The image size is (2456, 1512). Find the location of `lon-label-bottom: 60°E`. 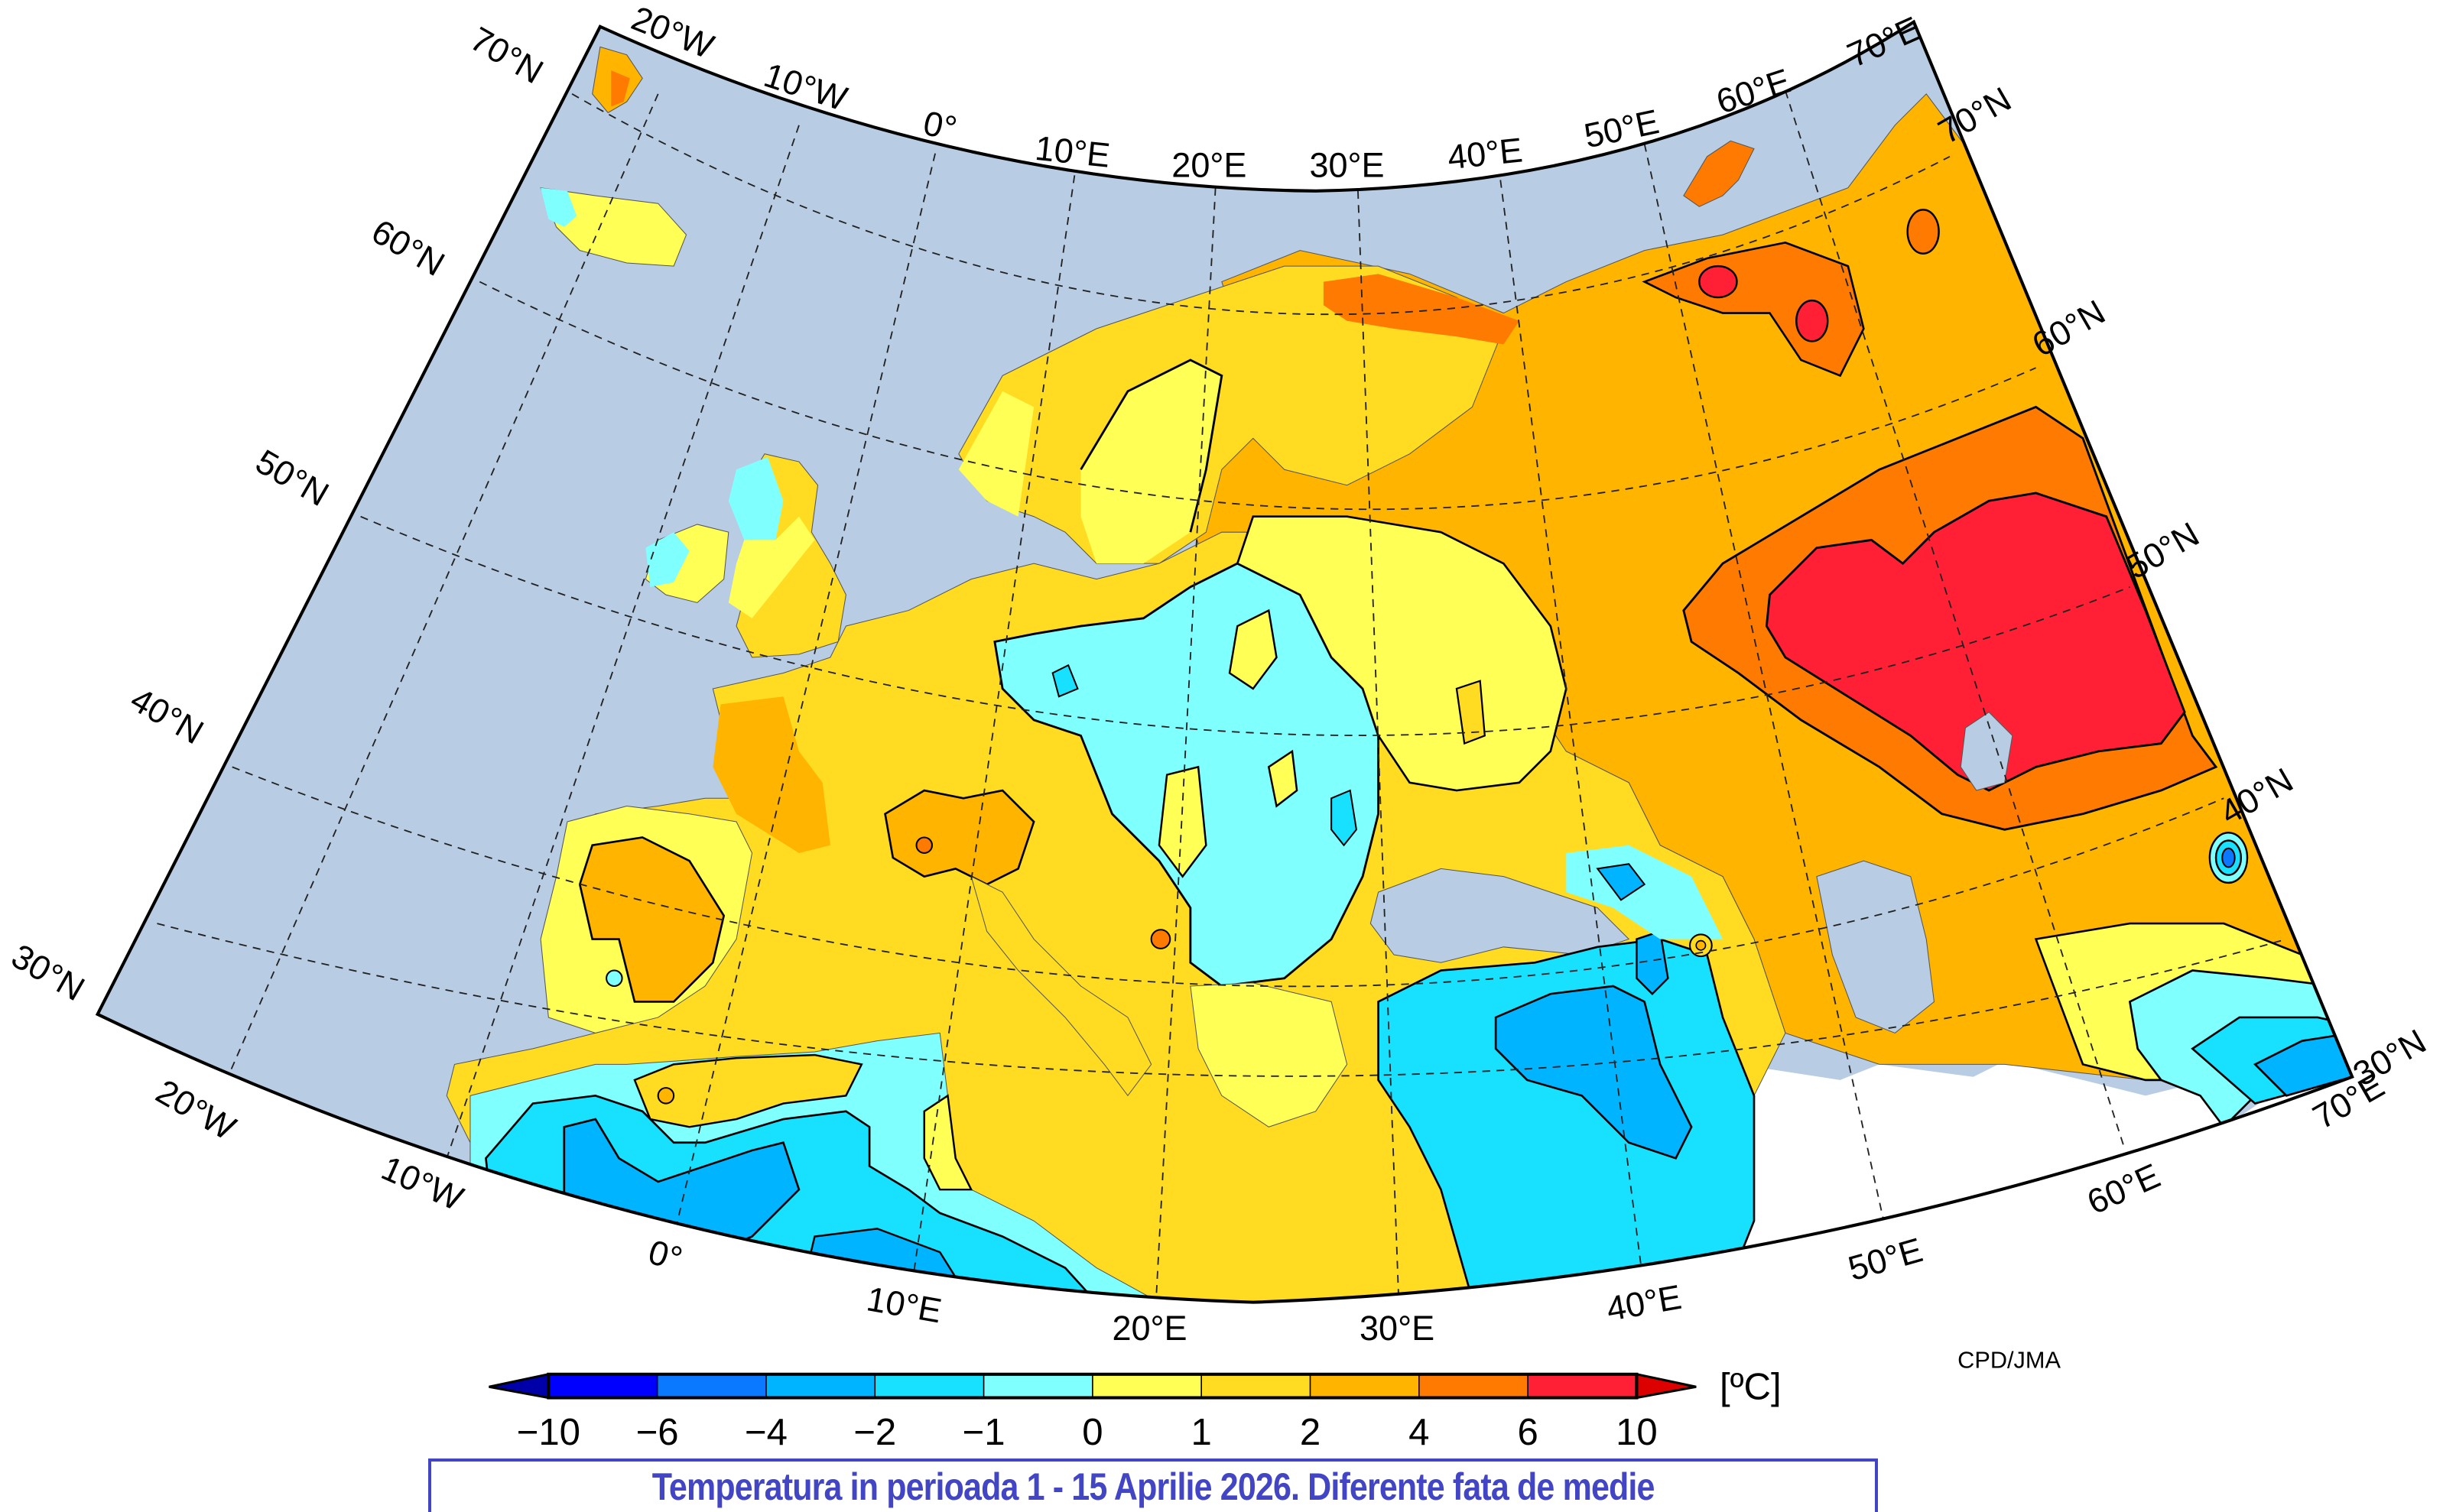

lon-label-bottom: 60°E is located at coordinates (2123, 1189).